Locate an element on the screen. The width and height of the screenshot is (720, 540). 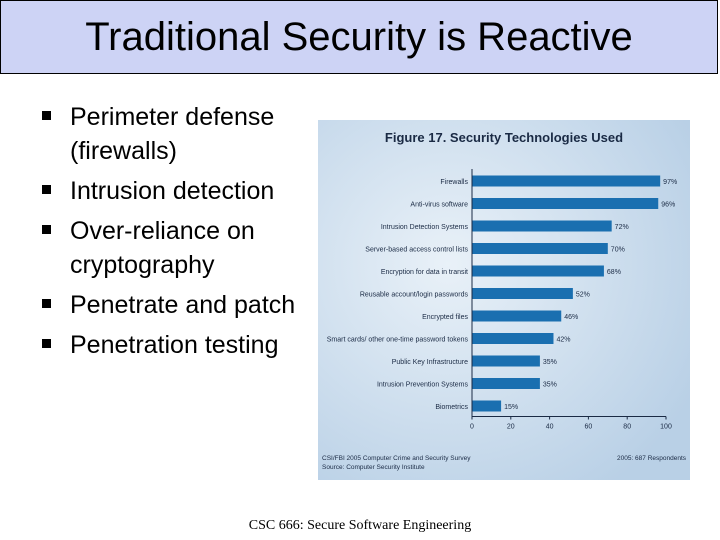
category-label: Encrypted files is located at coordinates (445, 317).